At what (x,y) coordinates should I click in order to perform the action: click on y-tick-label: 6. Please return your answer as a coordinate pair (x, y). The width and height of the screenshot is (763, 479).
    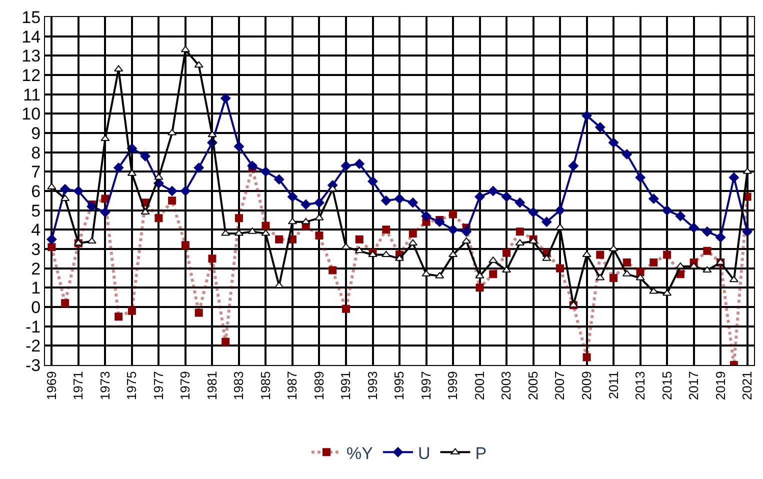
    Looking at the image, I should click on (36, 191).